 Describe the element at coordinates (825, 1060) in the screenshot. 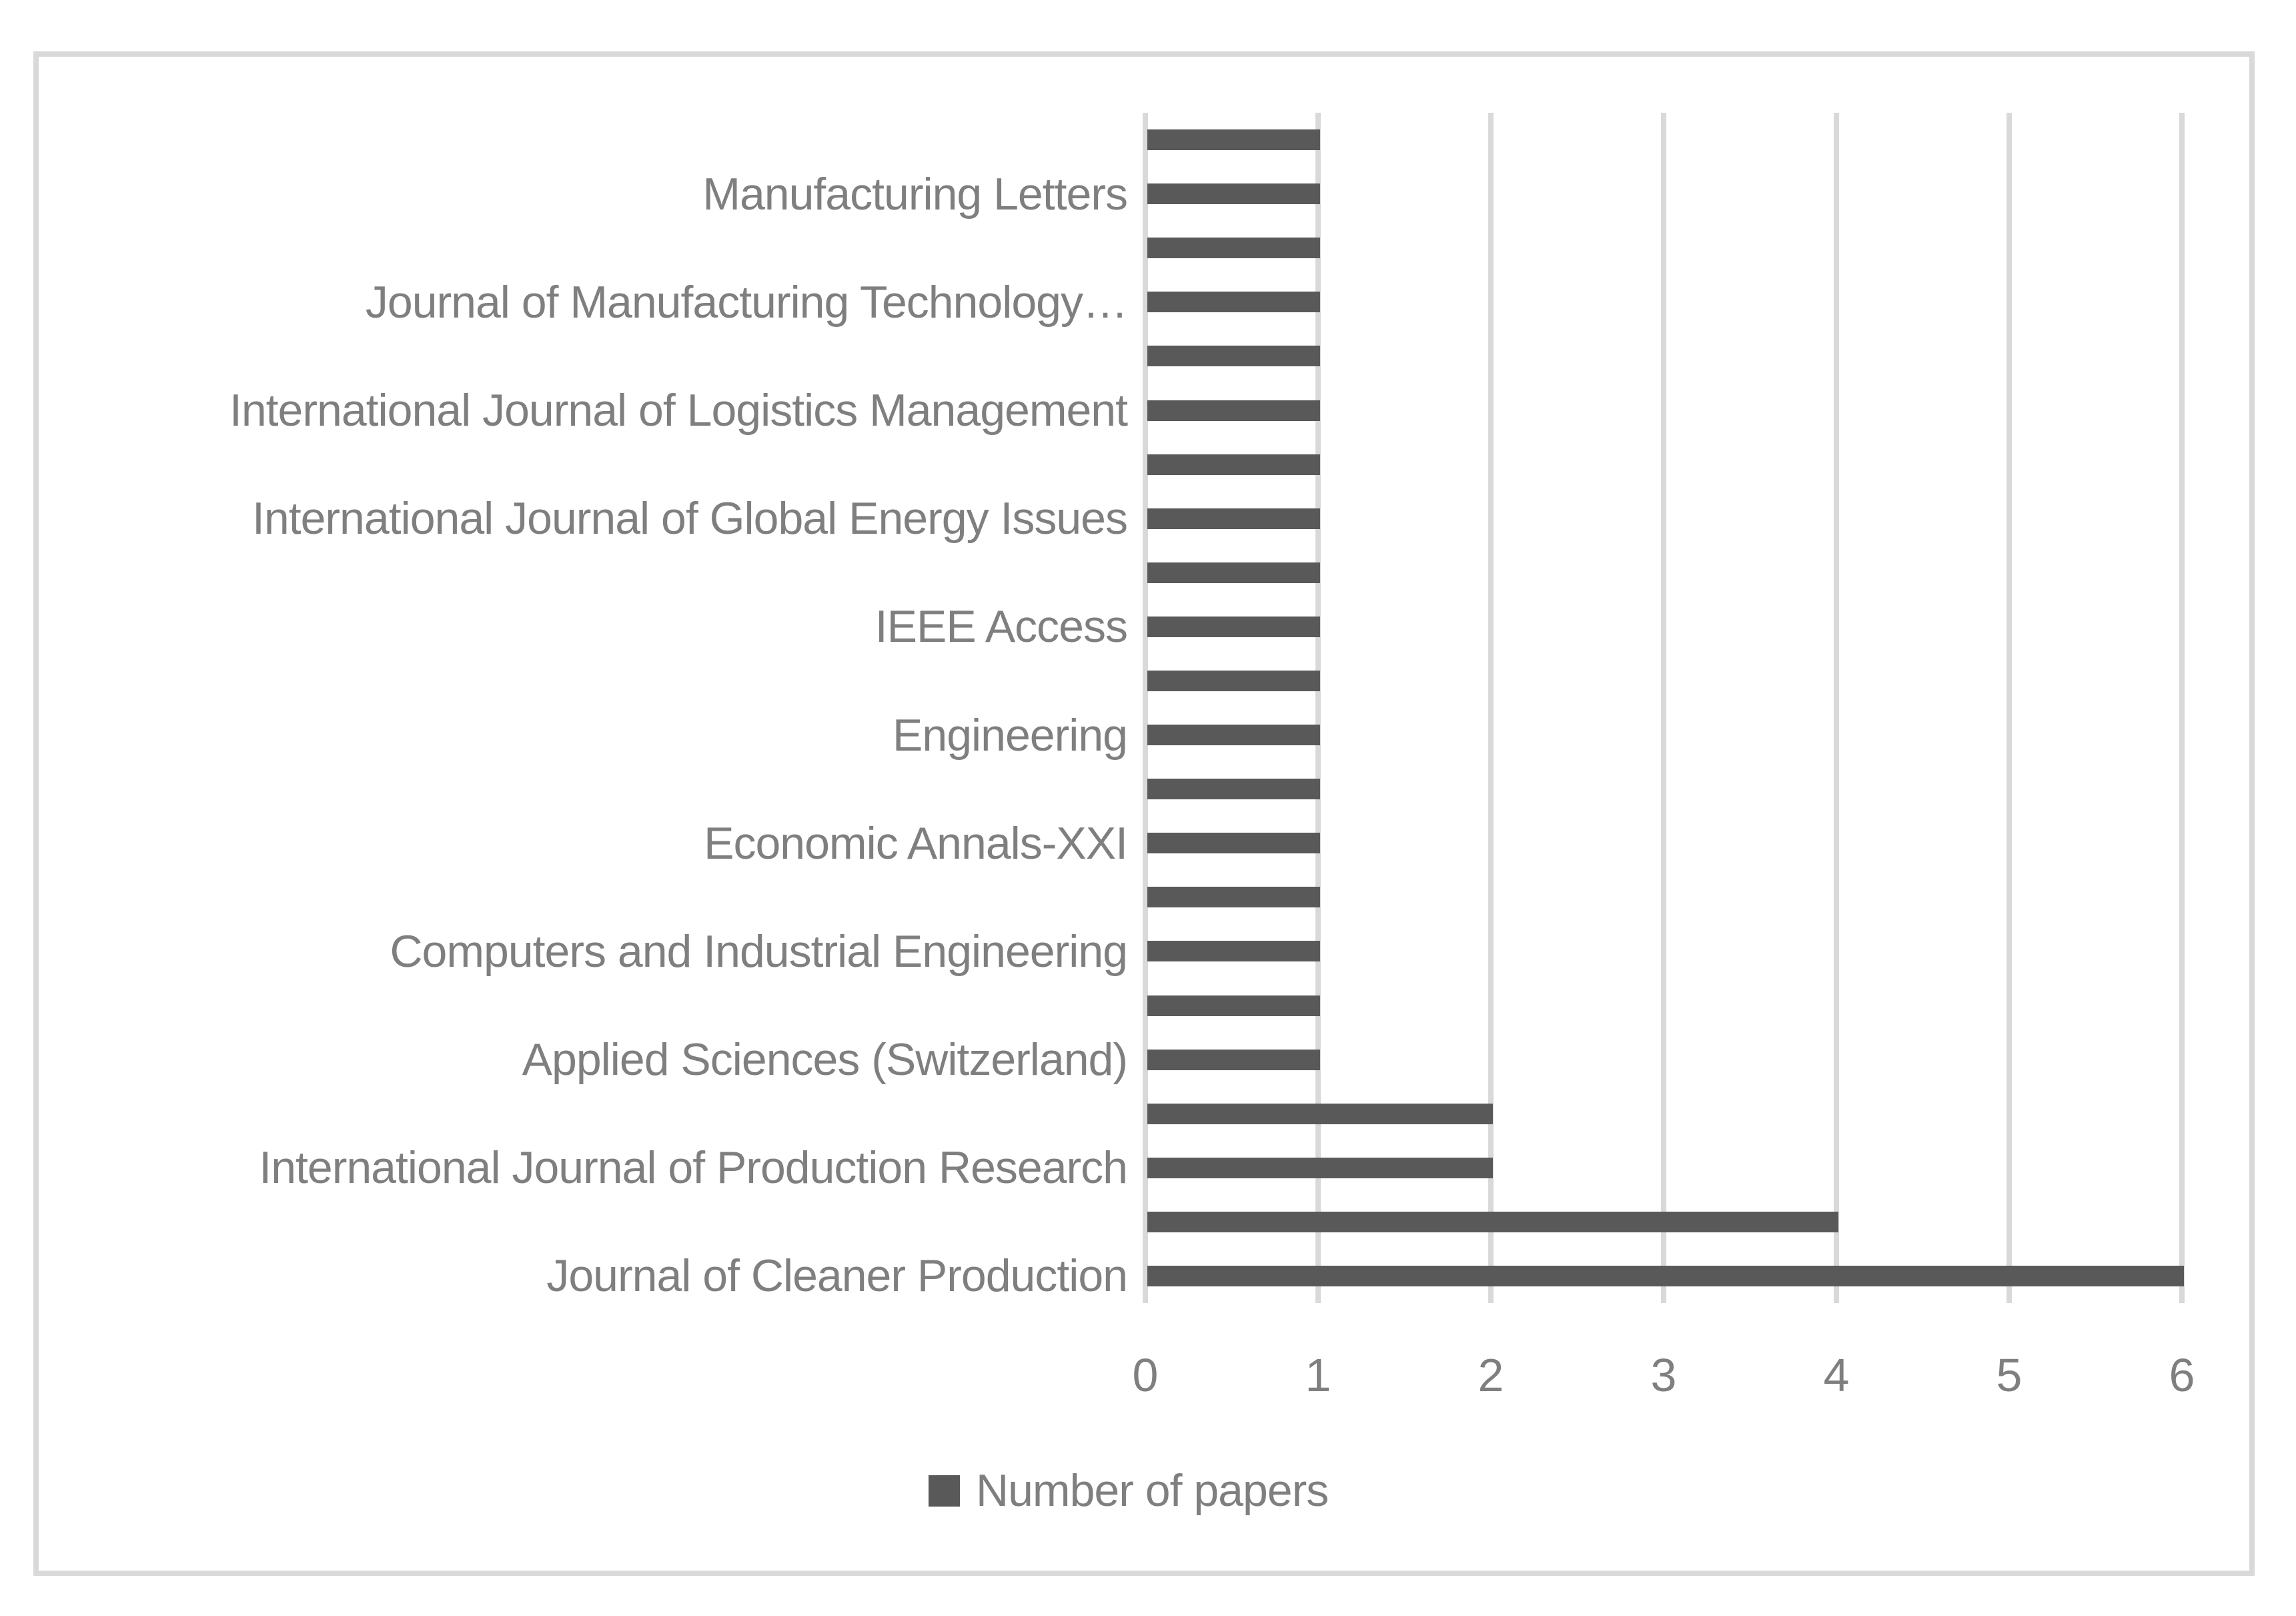

I see `category-label: Applied Sciences (Switzerland)` at that location.